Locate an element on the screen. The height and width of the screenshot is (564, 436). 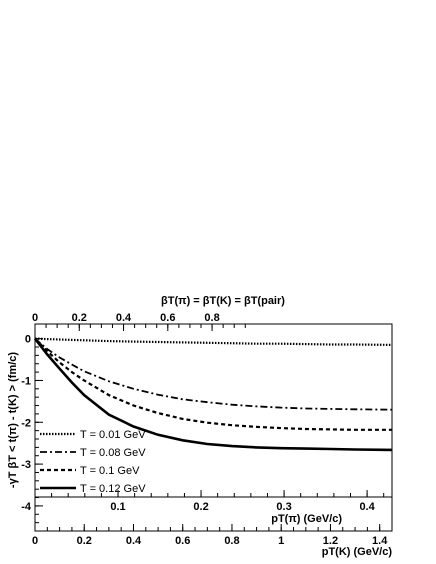
legend-label-4: T = 0.12 GeV is located at coordinates (113, 489).